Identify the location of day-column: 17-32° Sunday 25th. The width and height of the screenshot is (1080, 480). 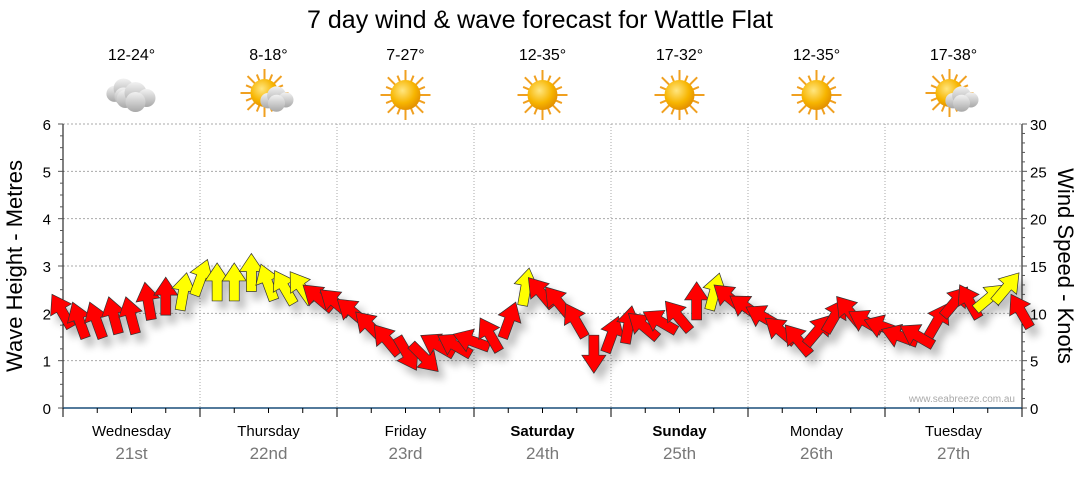
(679, 255).